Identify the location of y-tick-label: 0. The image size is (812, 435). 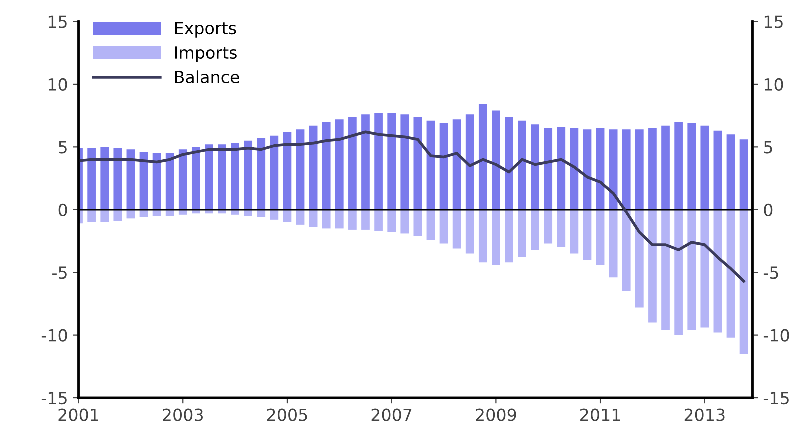
(63, 210).